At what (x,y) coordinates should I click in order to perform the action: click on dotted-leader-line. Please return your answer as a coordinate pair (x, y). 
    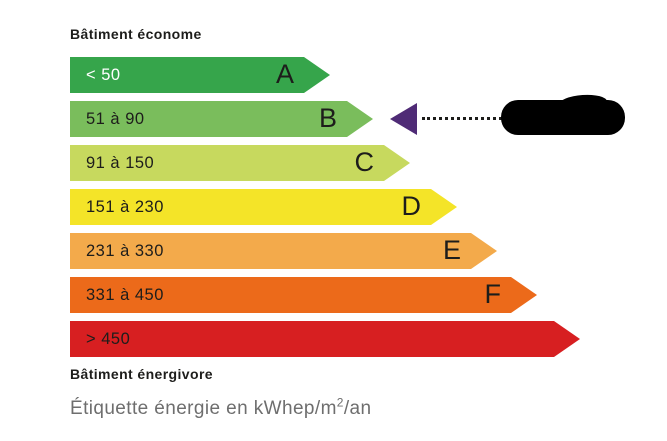
    Looking at the image, I should click on (462, 118).